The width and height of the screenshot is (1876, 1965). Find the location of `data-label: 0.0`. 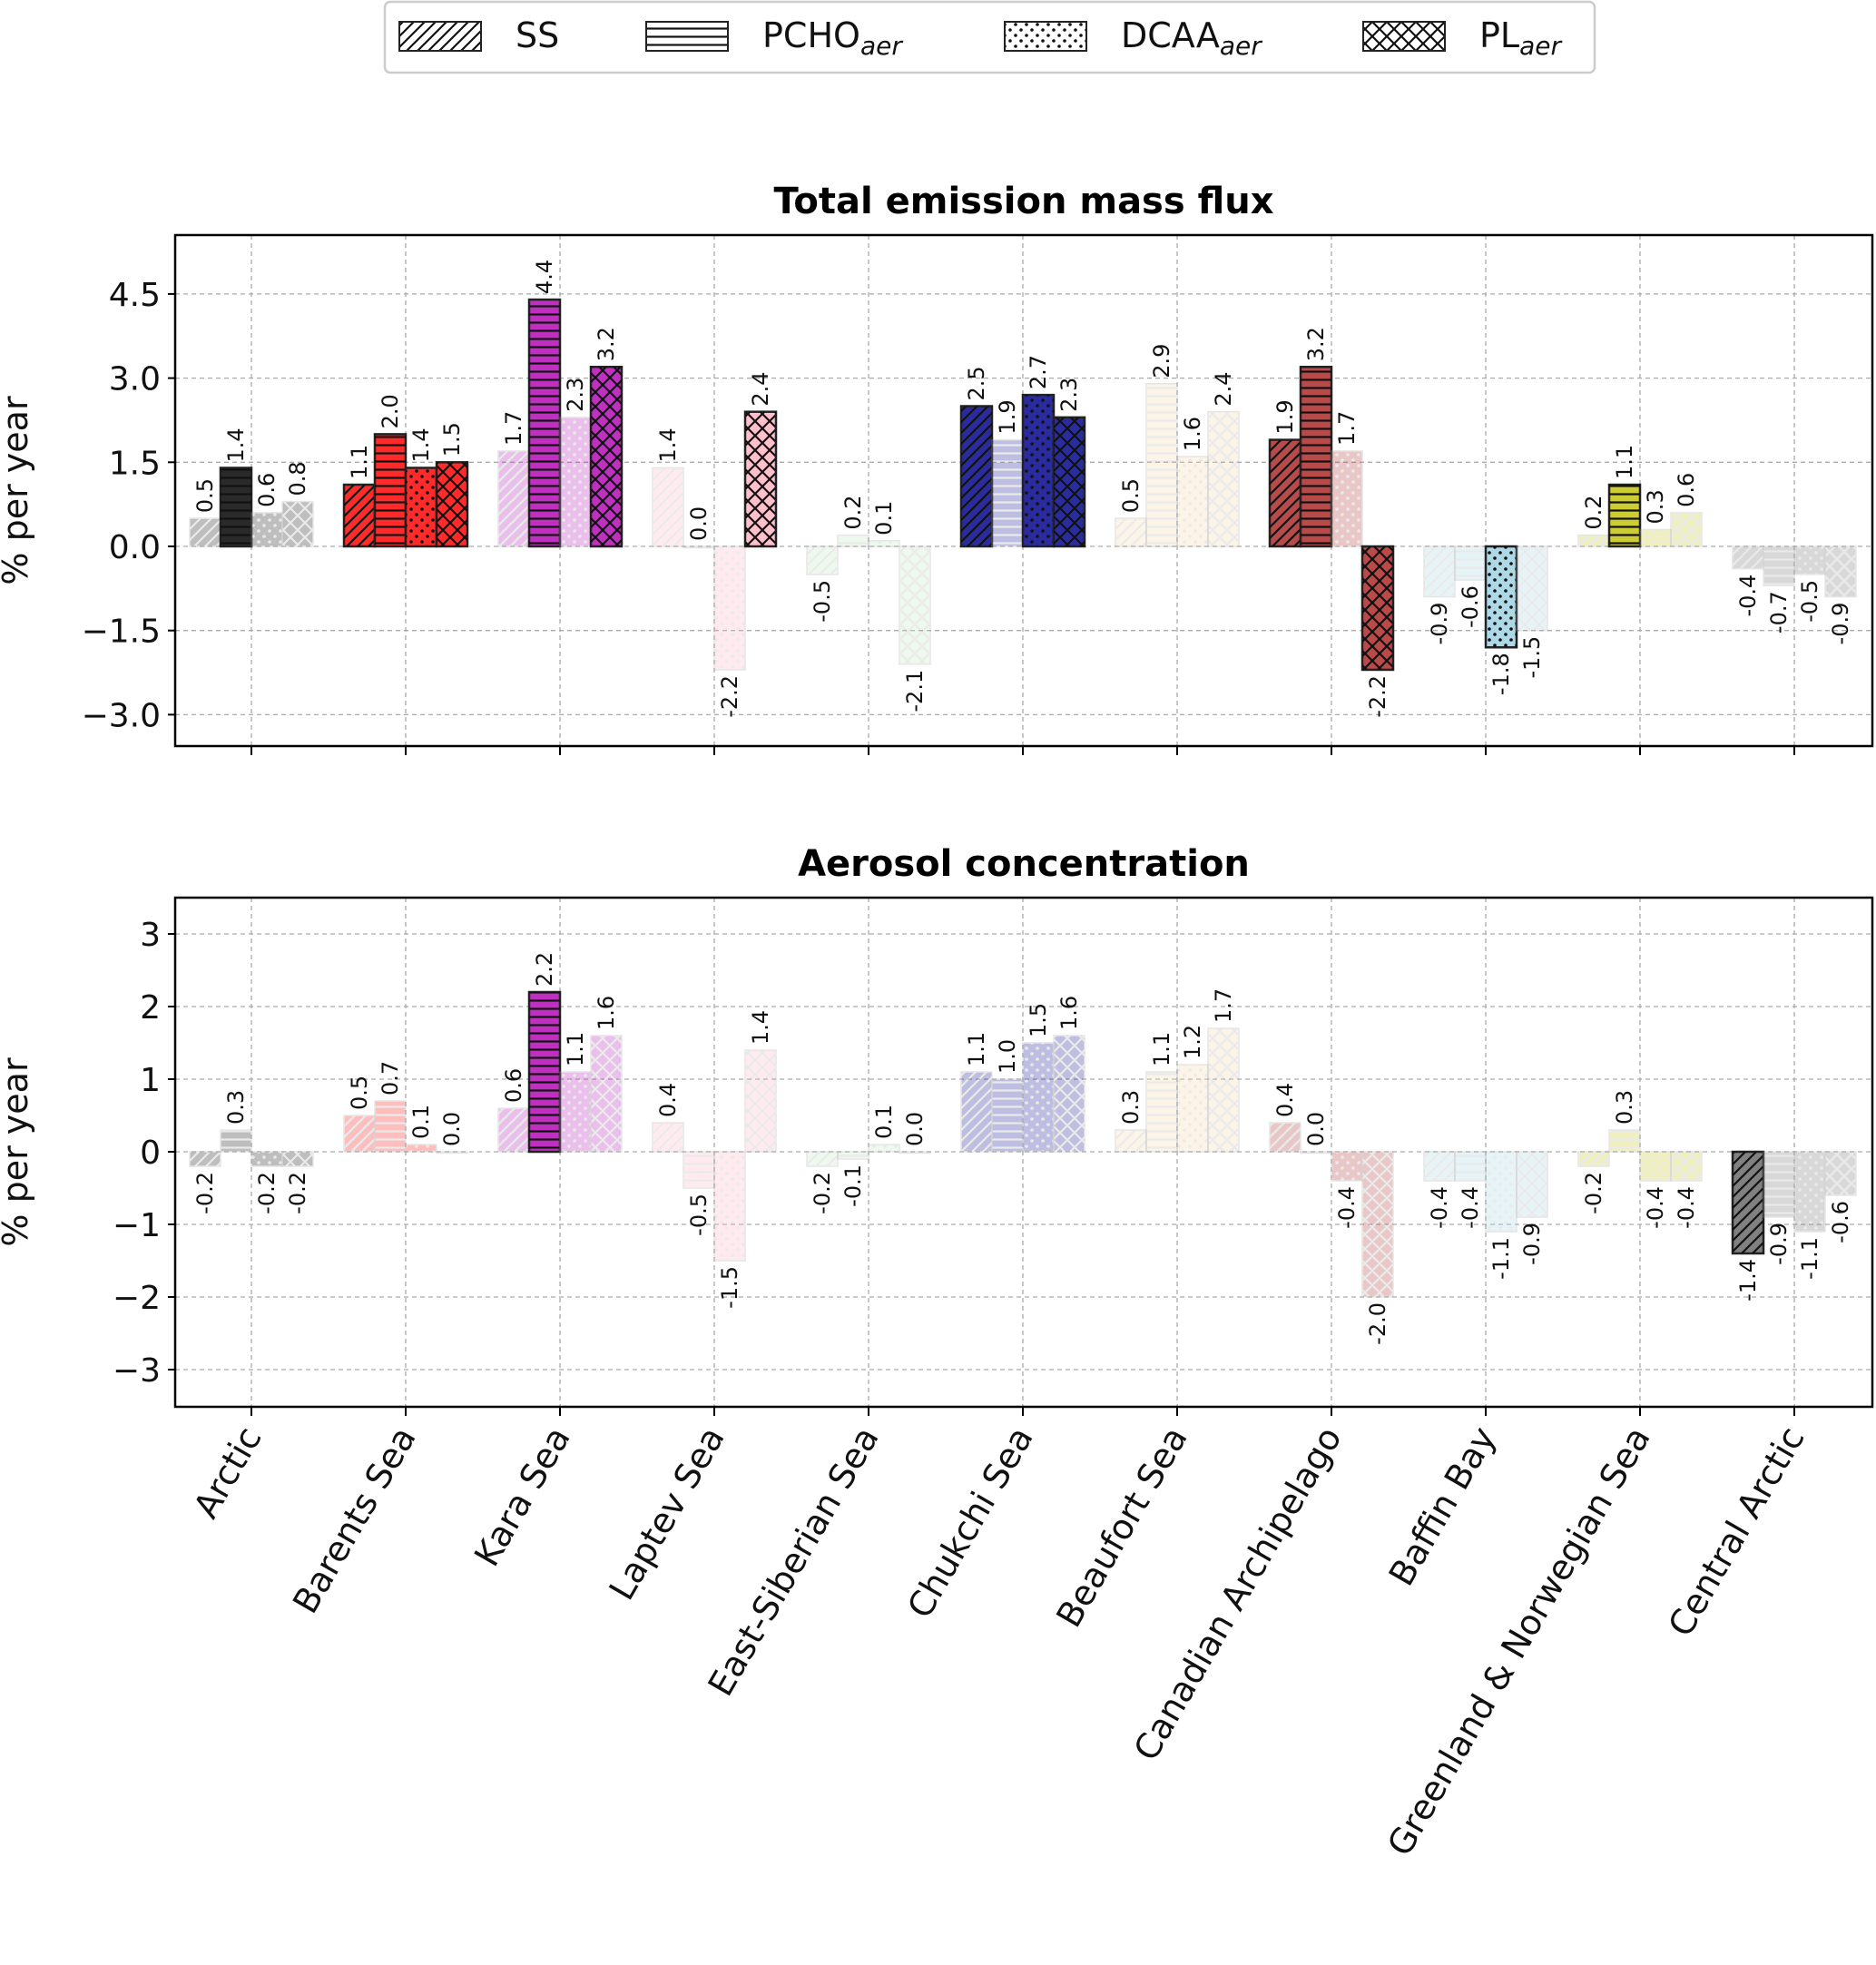

data-label: 0.0 is located at coordinates (452, 1129).